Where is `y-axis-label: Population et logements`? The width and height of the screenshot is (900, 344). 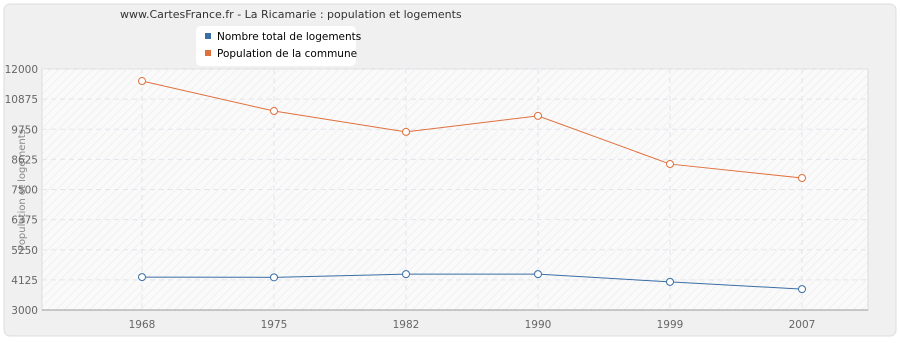
y-axis-label: Population et logements is located at coordinates (22, 190).